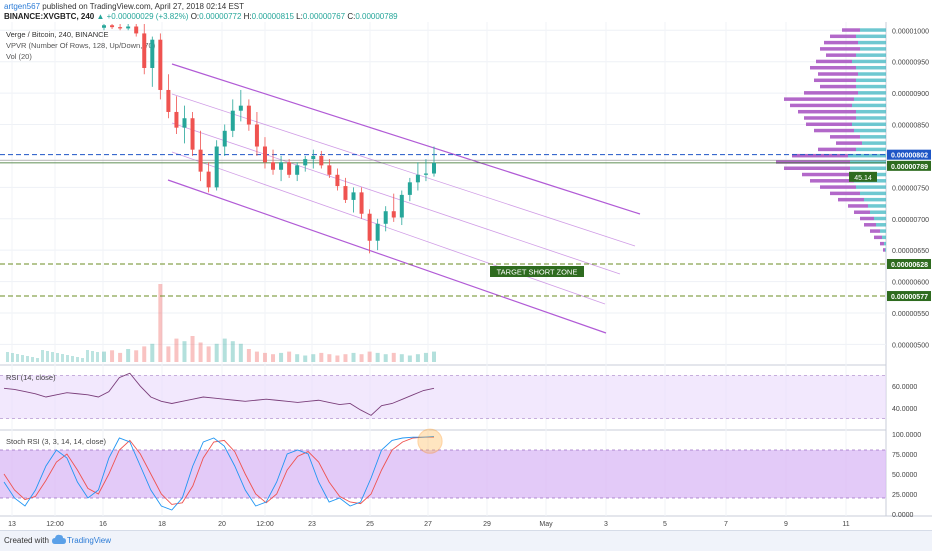 This screenshot has width=932, height=551. What do you see at coordinates (56, 441) in the screenshot?
I see `stoch-legend: Stoch RSI (3, 3, 14, 14, close)` at bounding box center [56, 441].